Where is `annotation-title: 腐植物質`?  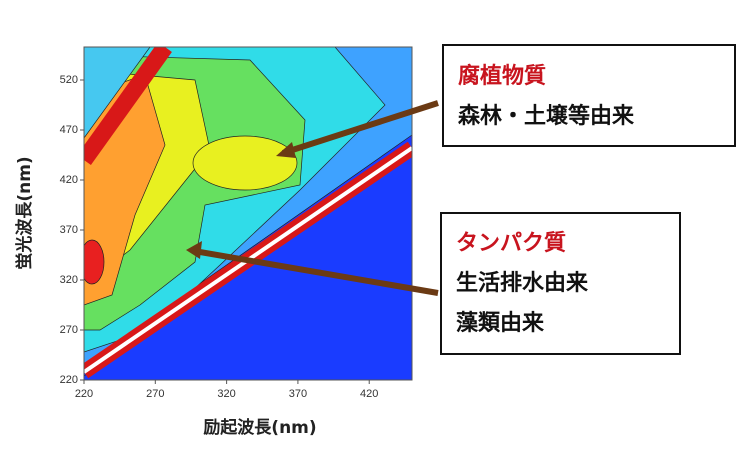 annotation-title: 腐植物質 is located at coordinates (502, 76).